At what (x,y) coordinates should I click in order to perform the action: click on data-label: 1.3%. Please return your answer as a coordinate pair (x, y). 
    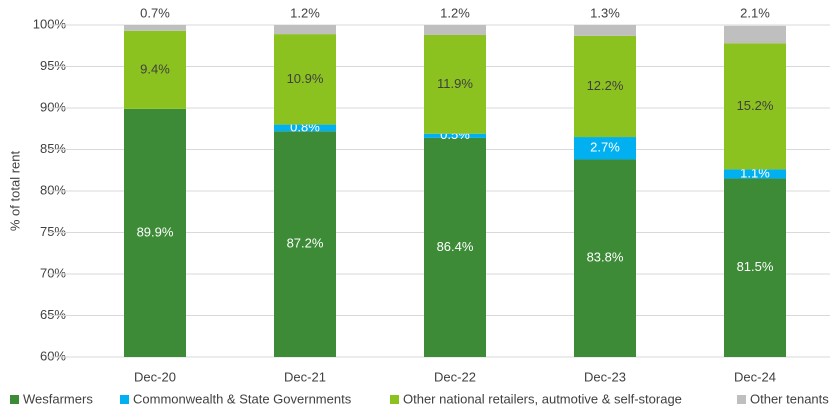
    Looking at the image, I should click on (605, 12).